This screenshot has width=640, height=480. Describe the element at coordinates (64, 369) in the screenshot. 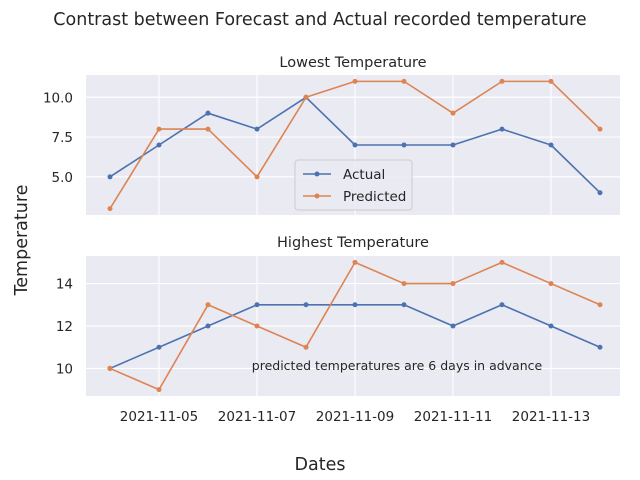

I see `y-tick-label: 10` at that location.